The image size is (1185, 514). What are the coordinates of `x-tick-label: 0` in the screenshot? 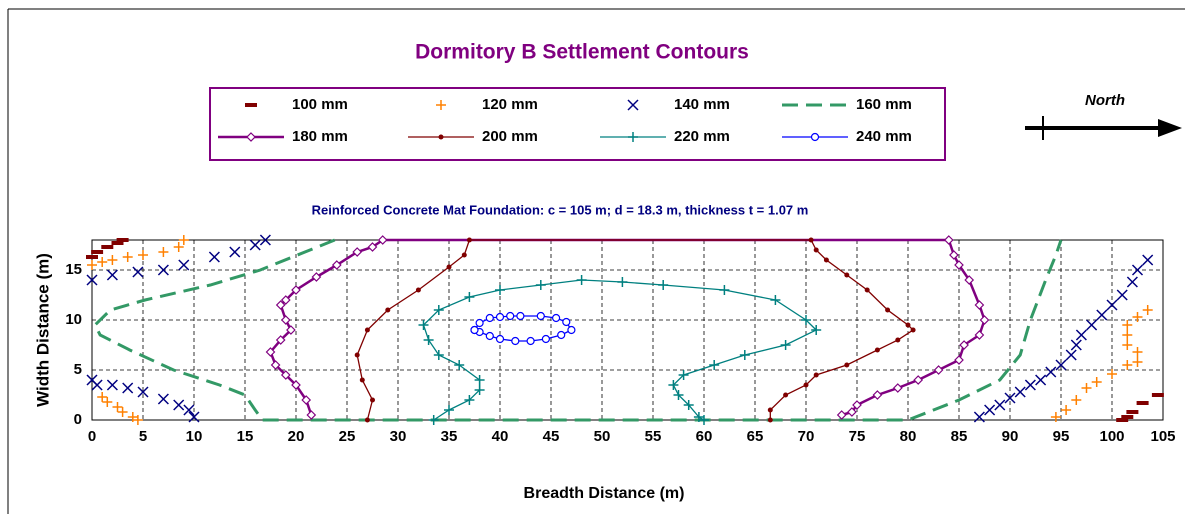 It's located at (92, 436).